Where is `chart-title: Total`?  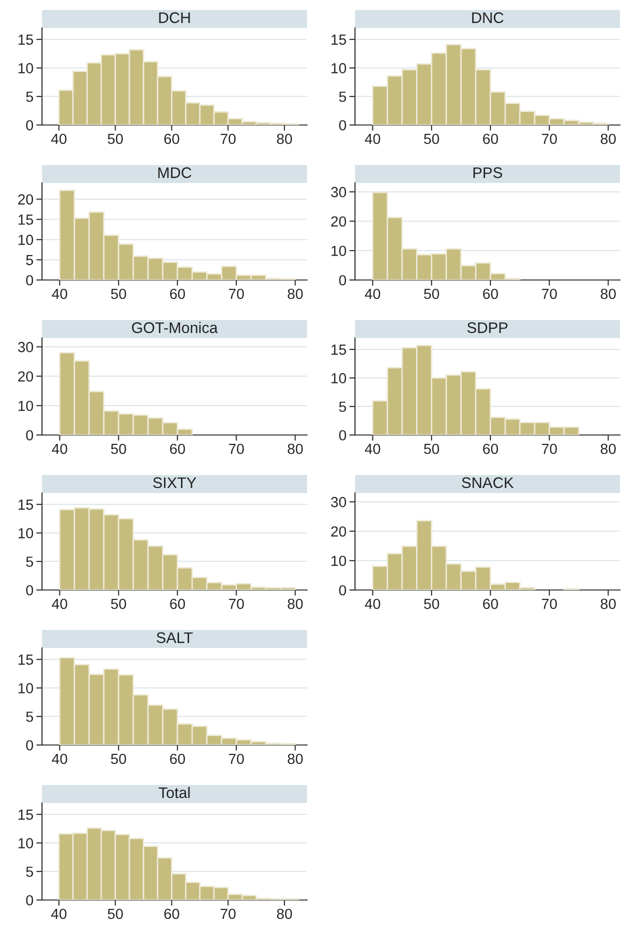 chart-title: Total is located at coordinates (174, 792).